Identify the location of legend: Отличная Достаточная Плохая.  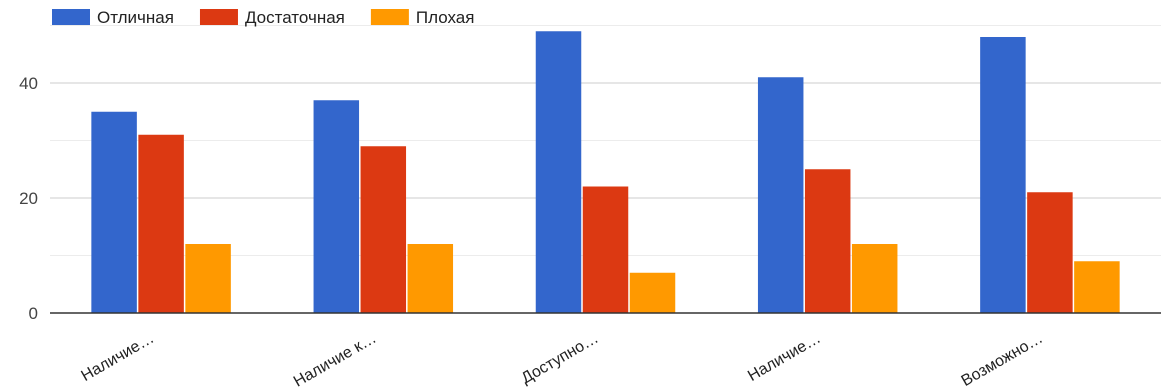
(263, 17).